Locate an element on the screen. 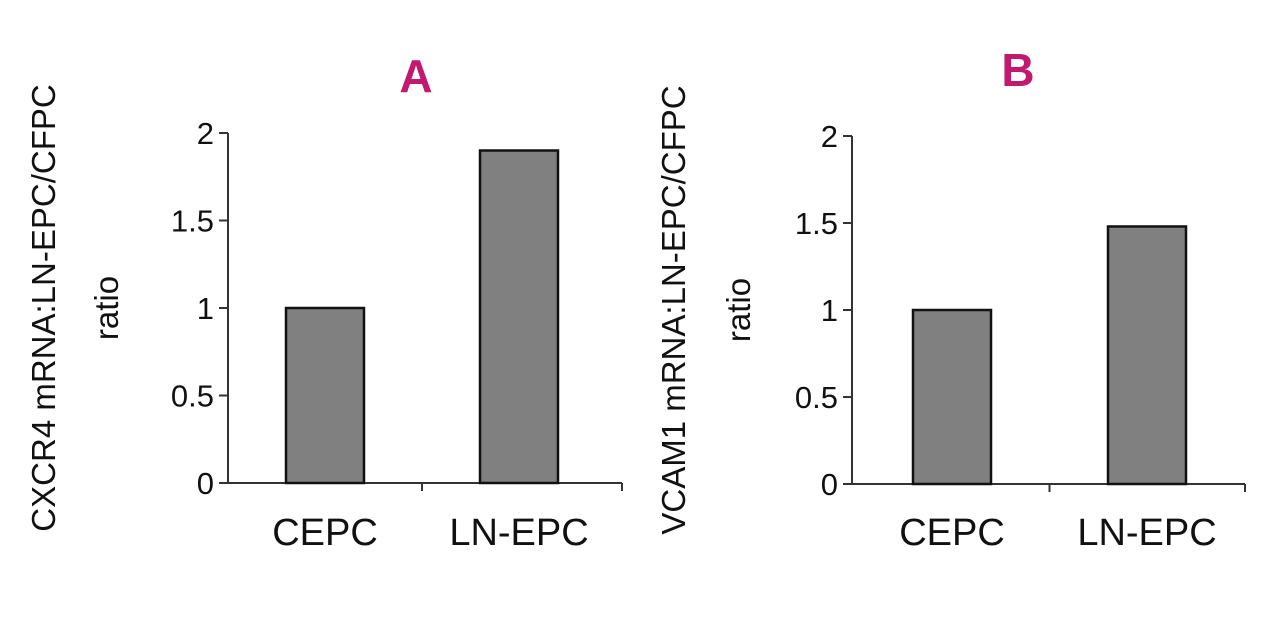 The width and height of the screenshot is (1280, 634). panel-letter: A is located at coordinates (415, 76).